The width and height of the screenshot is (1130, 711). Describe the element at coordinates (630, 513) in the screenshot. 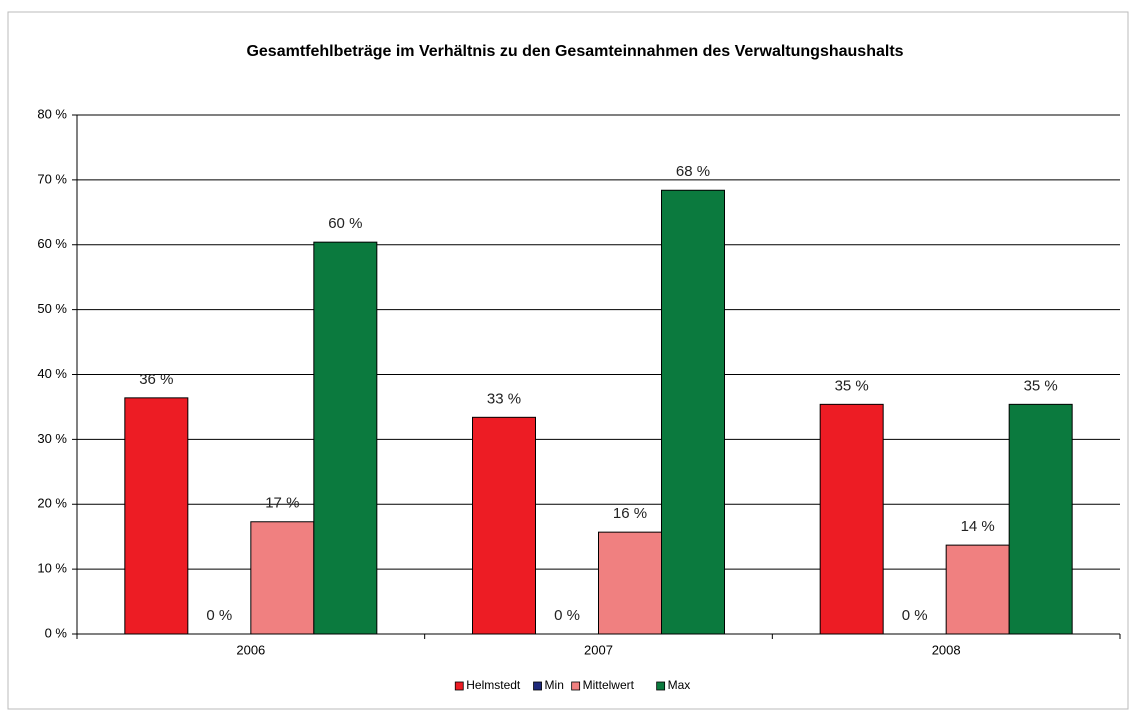

I see `data-label: 16 %` at that location.